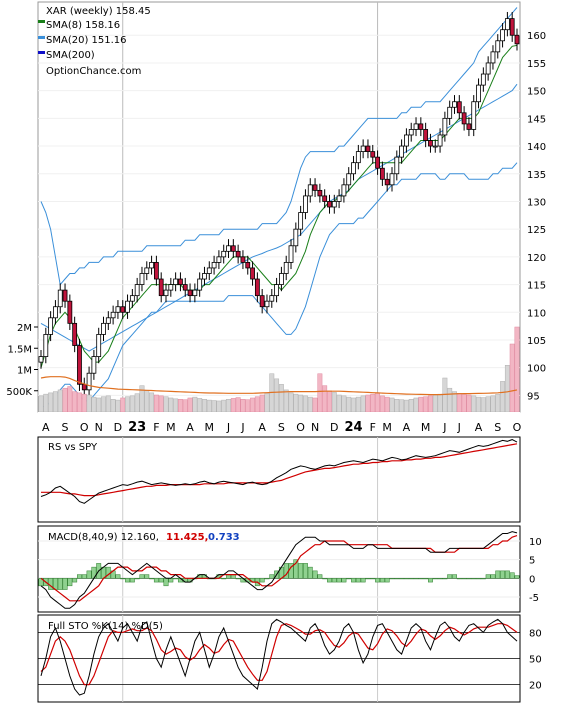  Describe the element at coordinates (536, 313) in the screenshot. I see `price-tick-label: 110` at that location.